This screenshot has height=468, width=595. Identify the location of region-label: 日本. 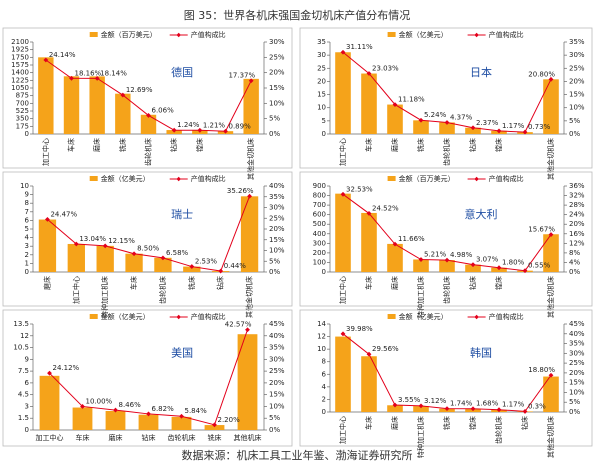
(481, 72).